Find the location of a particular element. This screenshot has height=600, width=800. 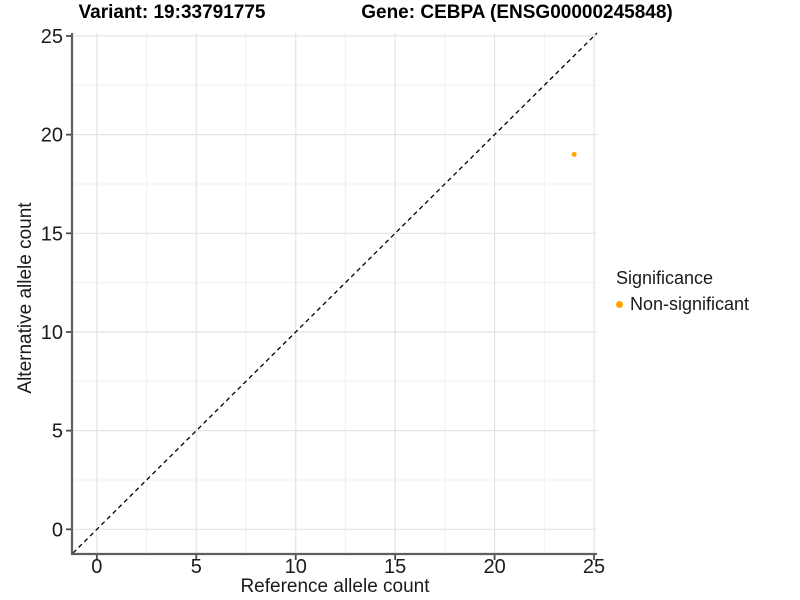

x-tick-label: 20 is located at coordinates (494, 567).